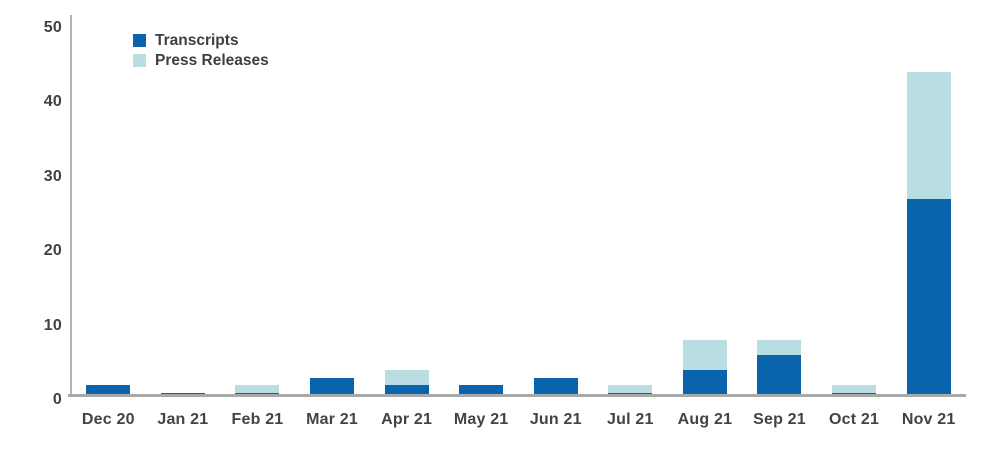  Describe the element at coordinates (407, 419) in the screenshot. I see `x-axis-label-apr-21: Apr 21` at that location.